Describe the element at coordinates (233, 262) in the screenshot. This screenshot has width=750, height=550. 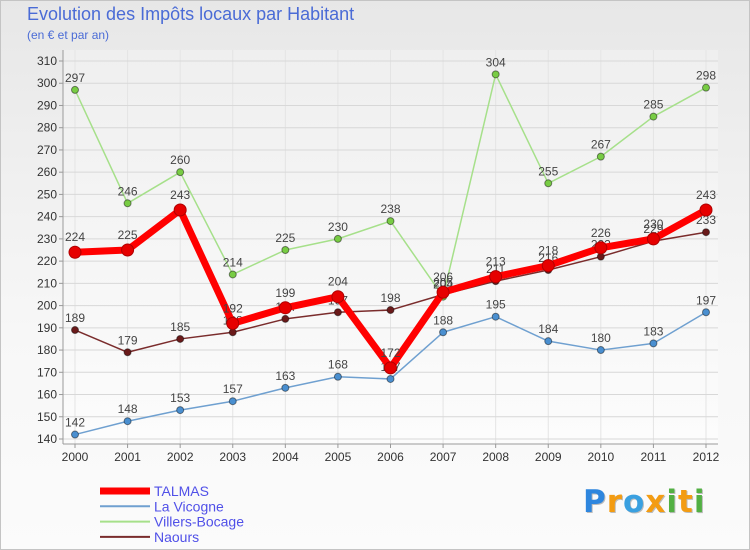
I see `data-label: 214` at that location.